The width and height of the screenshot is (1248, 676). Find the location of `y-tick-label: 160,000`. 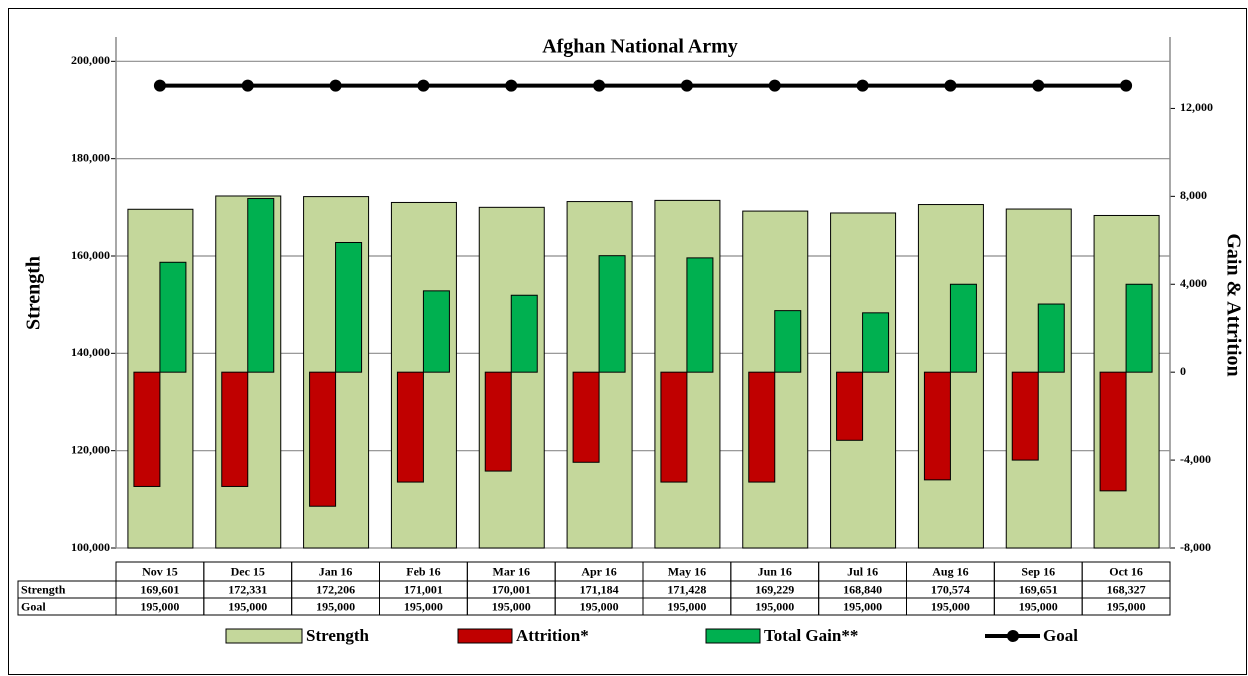

y-tick-label: 160,000 is located at coordinates (90, 255).